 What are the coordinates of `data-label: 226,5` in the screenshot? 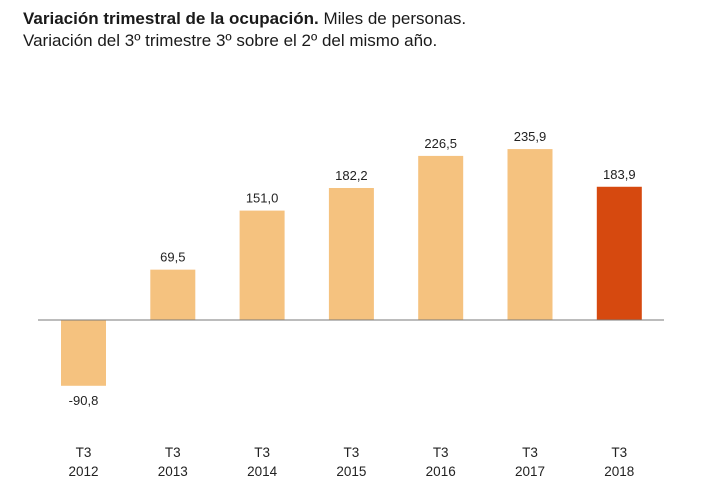 It's located at (440, 143).